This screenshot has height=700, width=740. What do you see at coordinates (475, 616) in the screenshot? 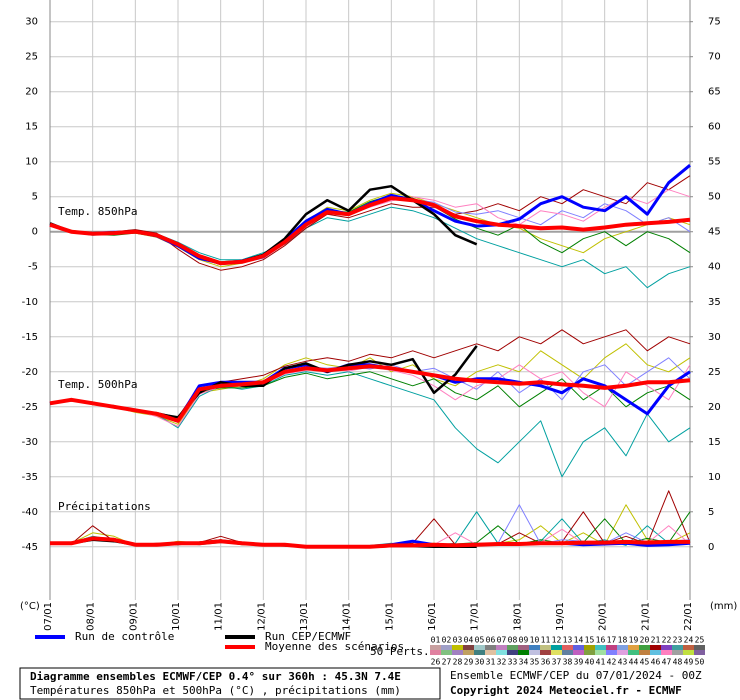
I see `x-tick-label: 17/01` at bounding box center [475, 616].